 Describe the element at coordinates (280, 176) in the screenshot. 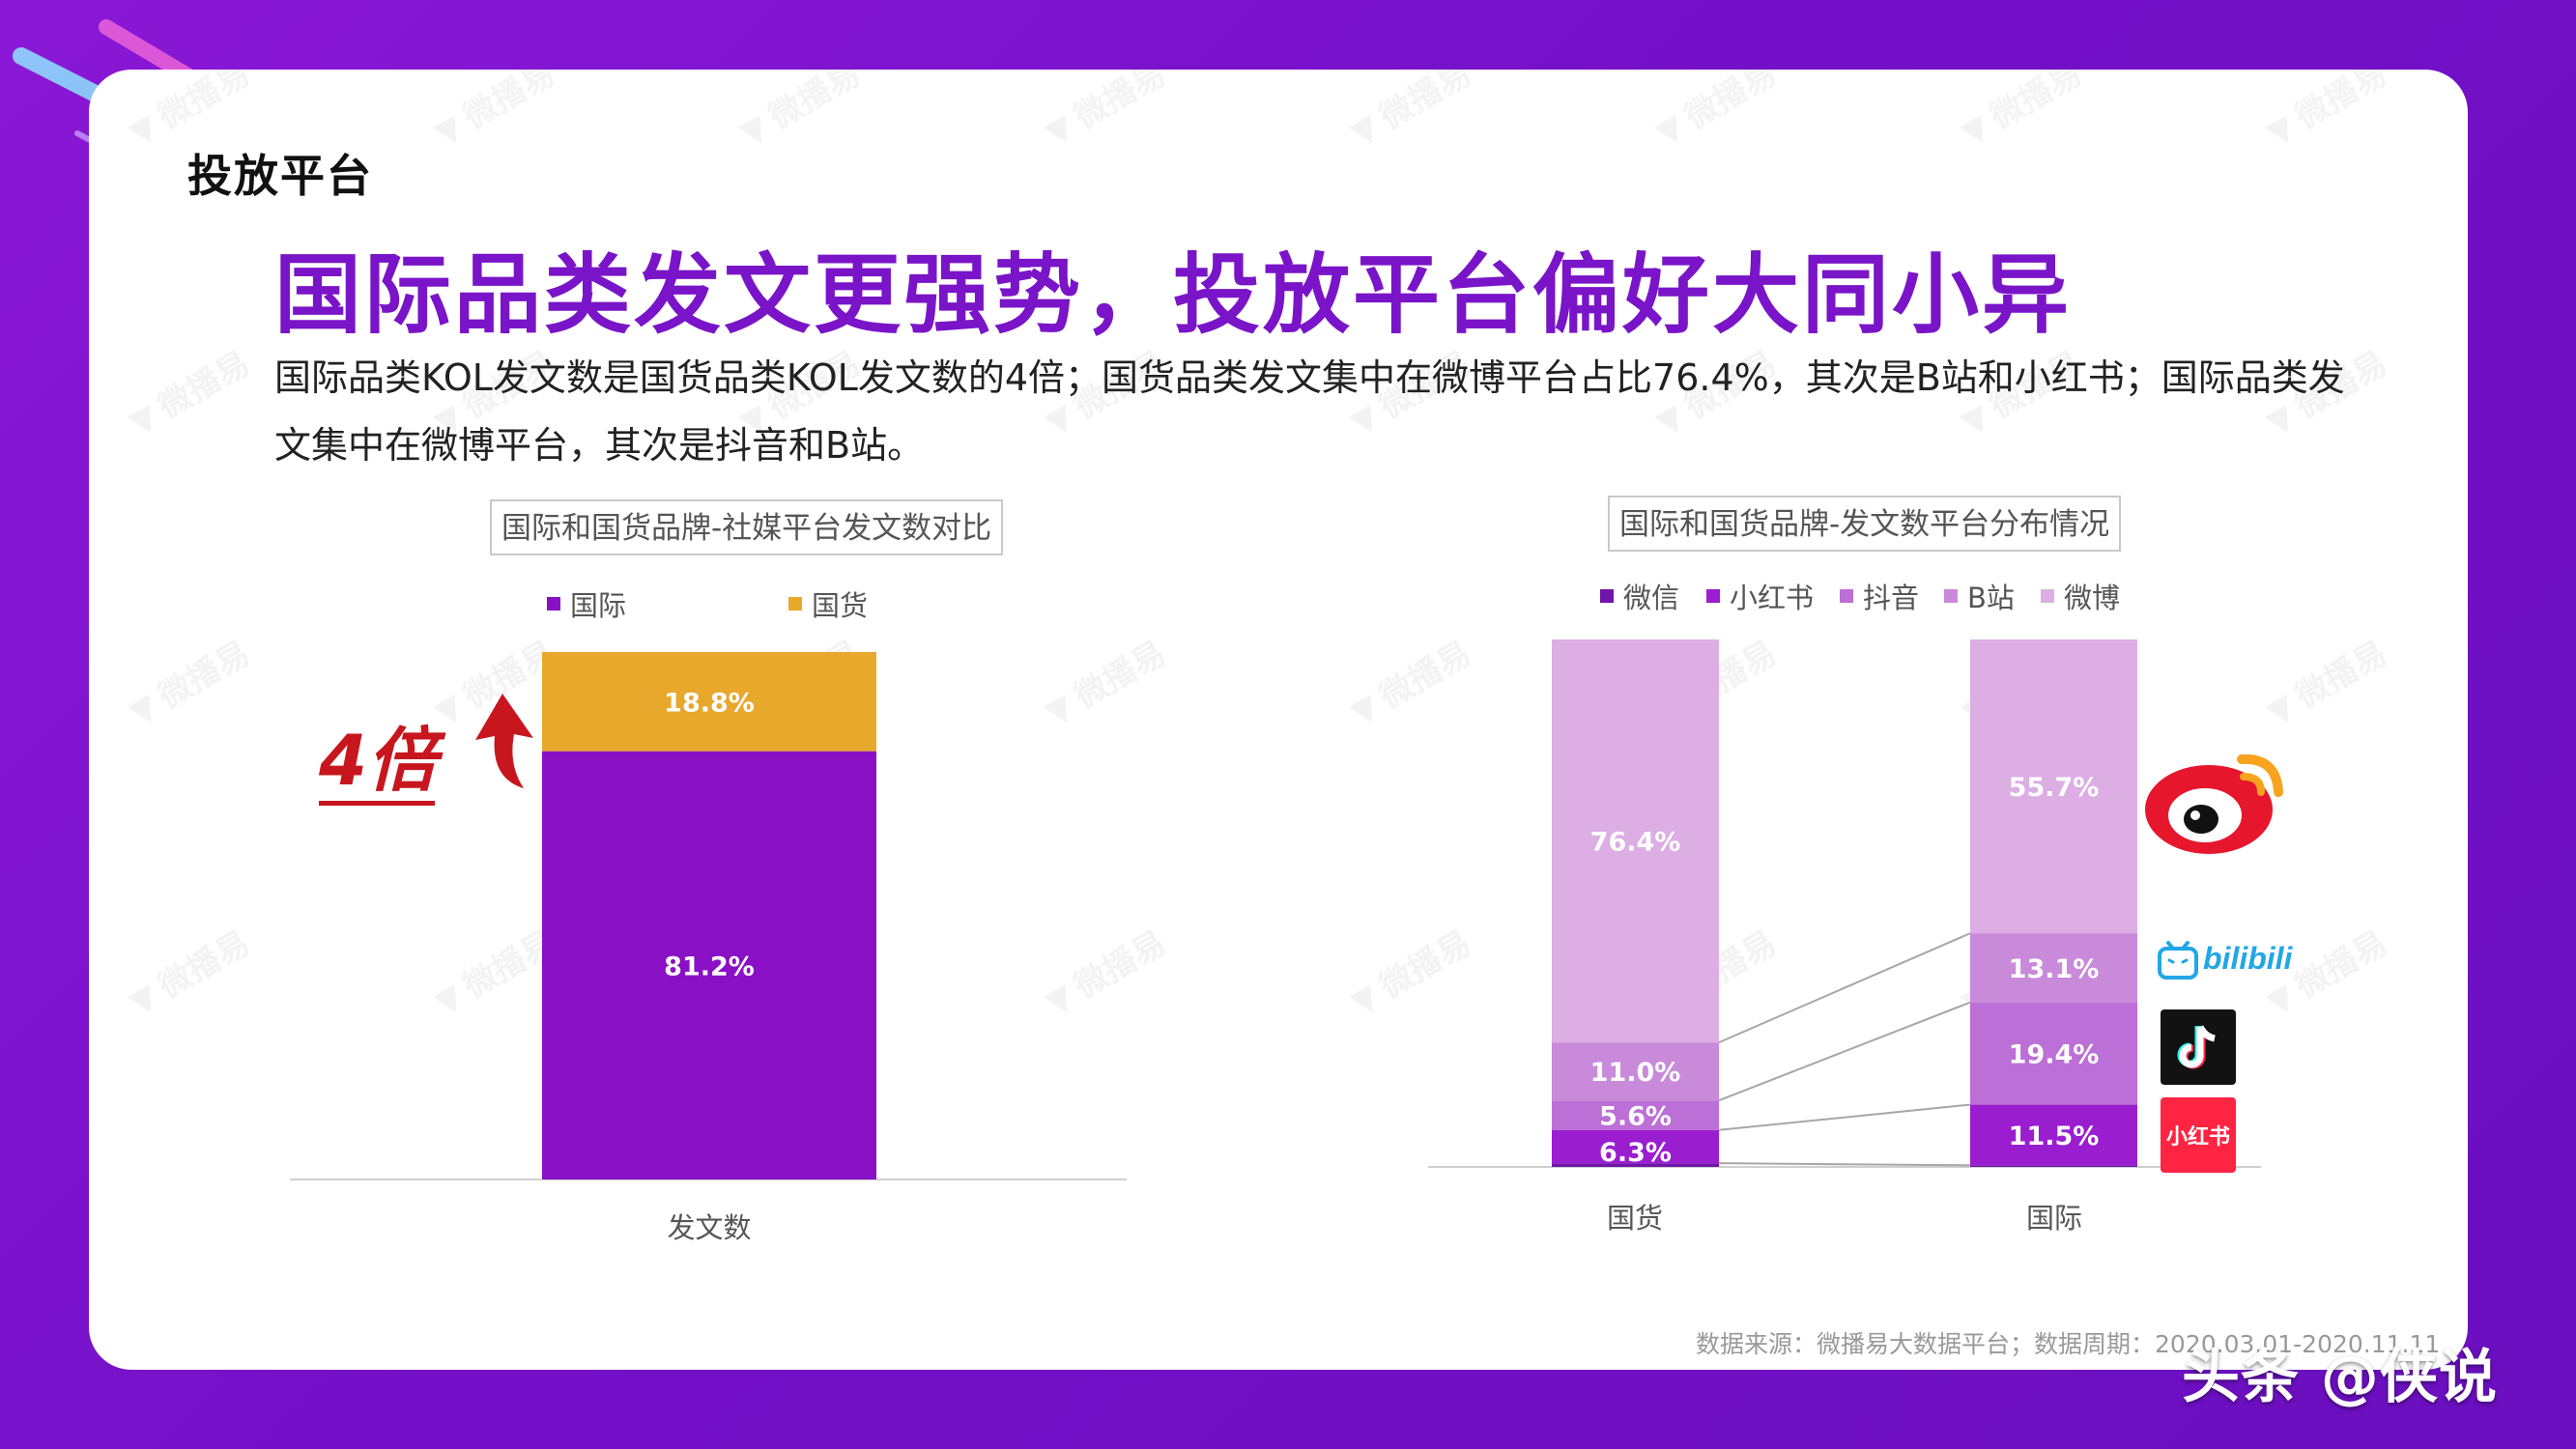

I see `section-tag: 投放平台` at that location.